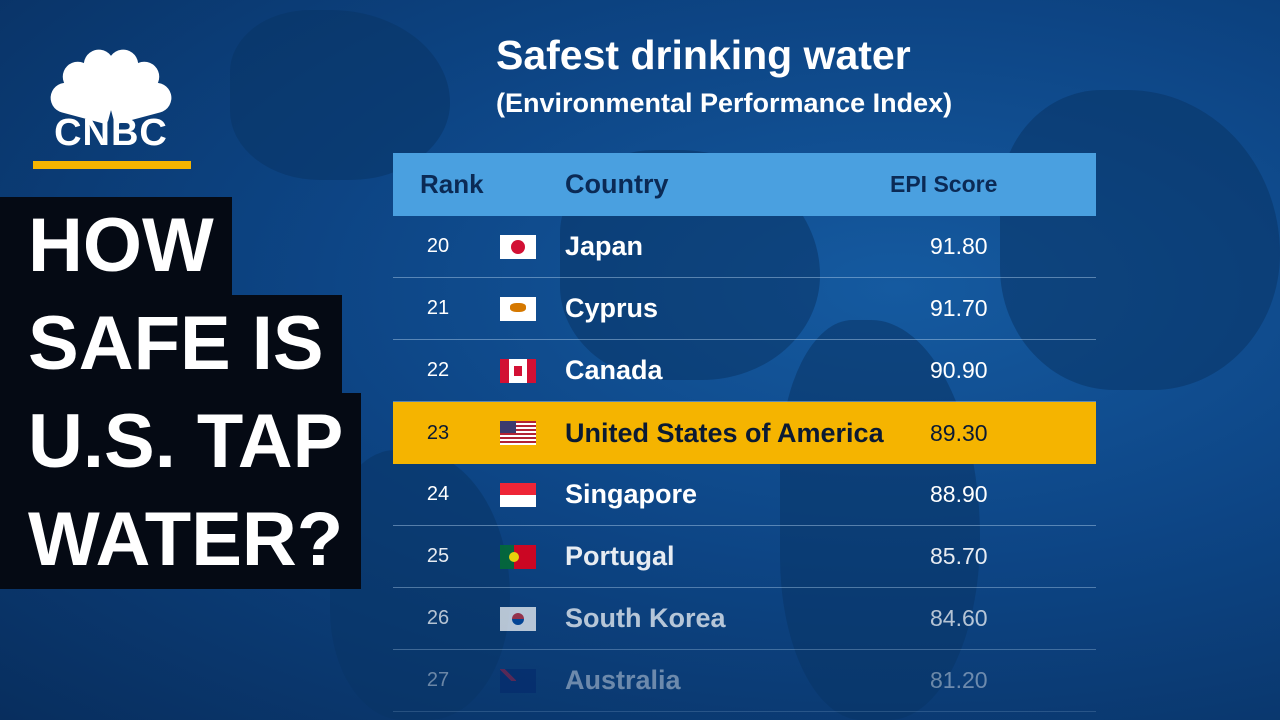 Image resolution: width=1280 pixels, height=720 pixels. What do you see at coordinates (744, 495) in the screenshot?
I see `table-row: 24 Singapore 88.90` at bounding box center [744, 495].